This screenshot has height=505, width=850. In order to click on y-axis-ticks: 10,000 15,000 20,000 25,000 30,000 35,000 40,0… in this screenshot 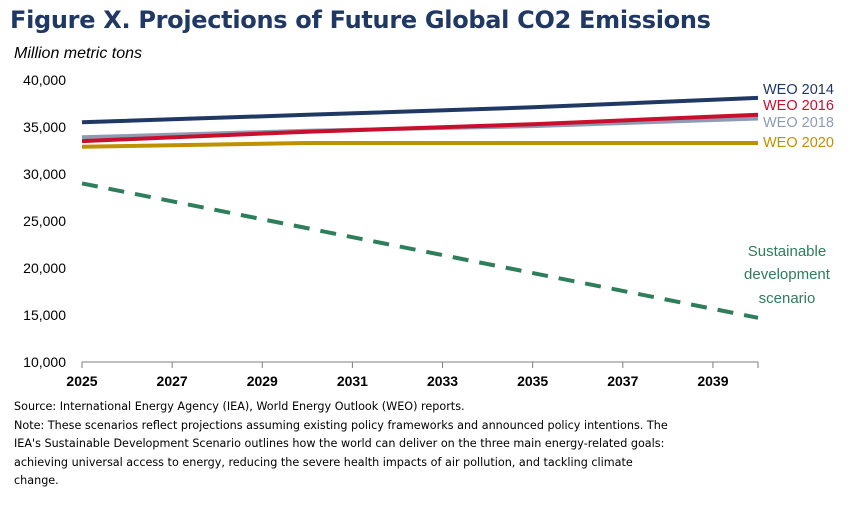, I will do `click(44, 221)`.